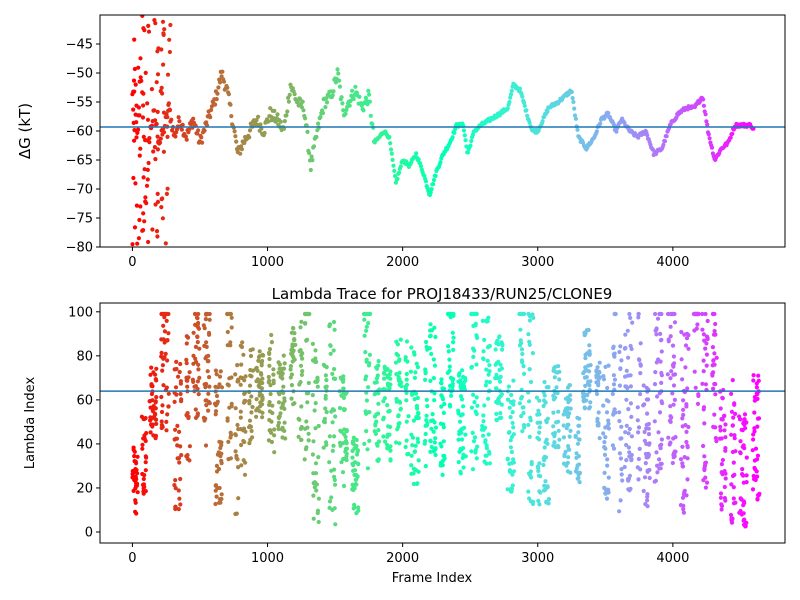 The width and height of the screenshot is (800, 600). What do you see at coordinates (537, 262) in the screenshot?
I see `x-tick-label: 3000` at bounding box center [537, 262].